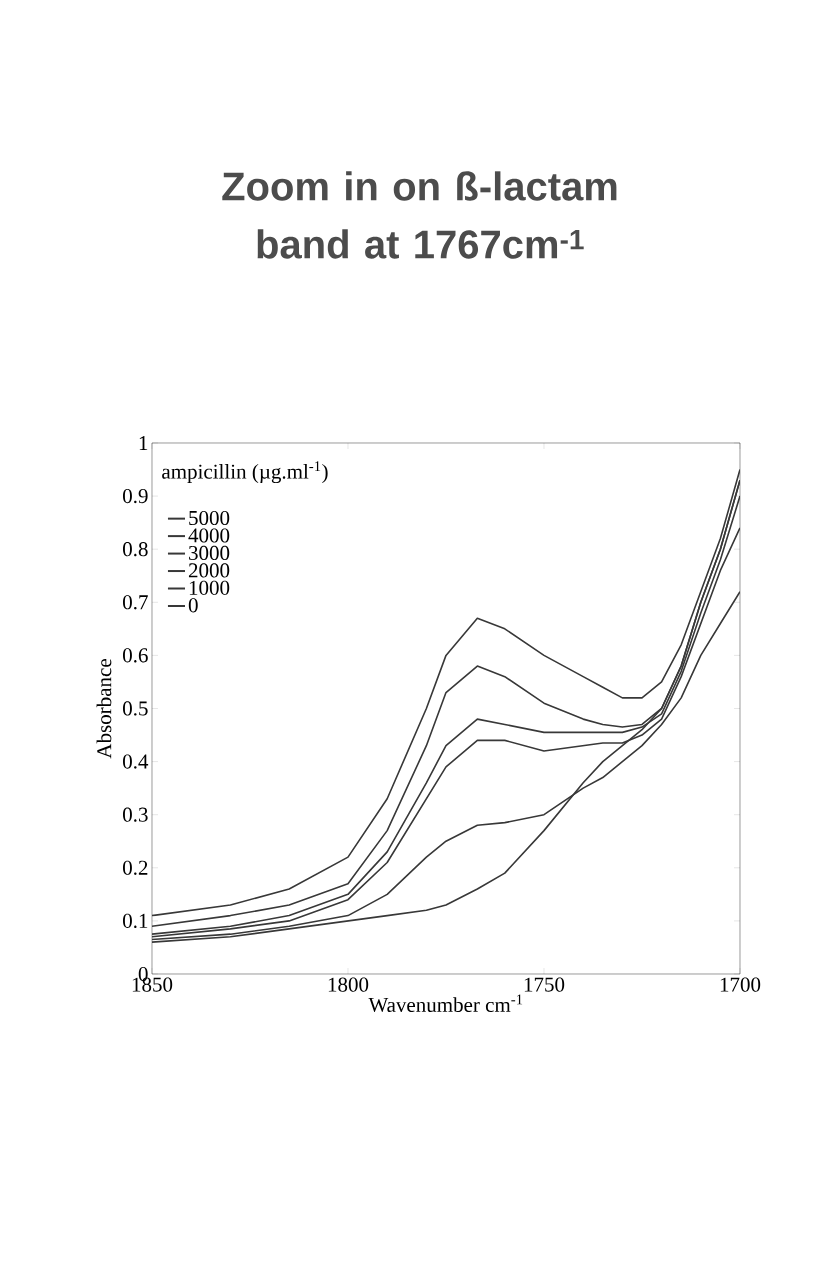 This screenshot has height=1277, width=840. What do you see at coordinates (135, 496) in the screenshot?
I see `y-tick-label: 0.9` at bounding box center [135, 496].